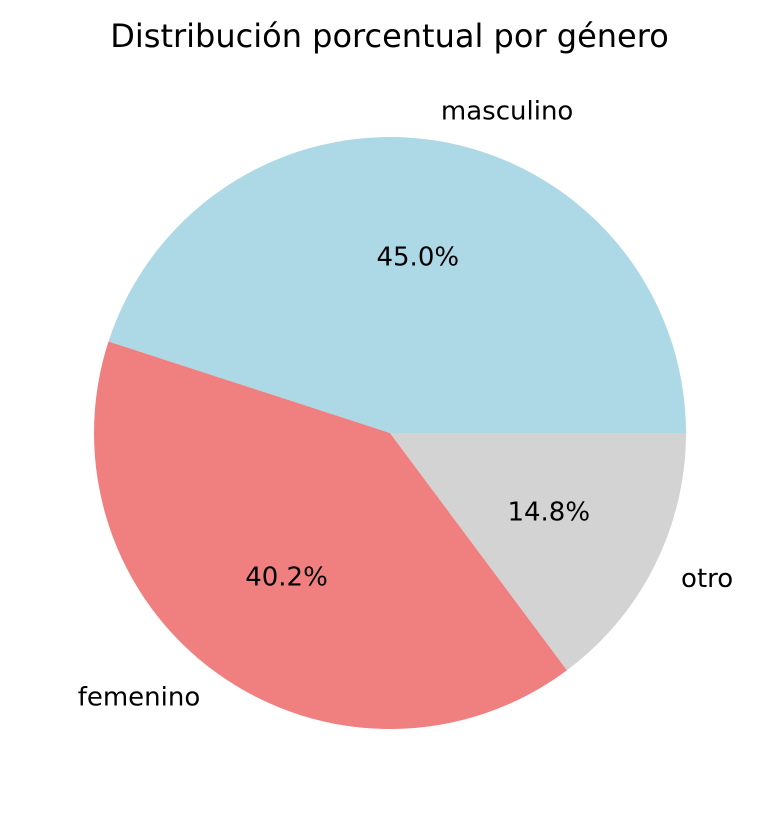 Image resolution: width=779 pixels, height=823 pixels. What do you see at coordinates (286, 577) in the screenshot?
I see `percentage-label-femenino: 40.2%` at bounding box center [286, 577].